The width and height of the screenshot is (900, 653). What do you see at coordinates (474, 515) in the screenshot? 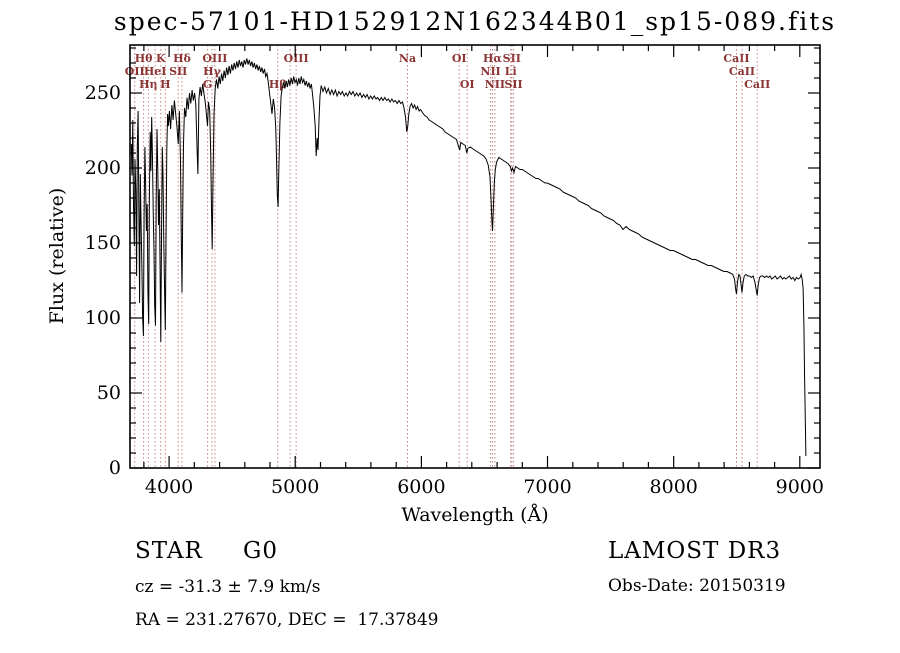
I see `x-axis-label: Wavelength (Å)` at bounding box center [474, 515].